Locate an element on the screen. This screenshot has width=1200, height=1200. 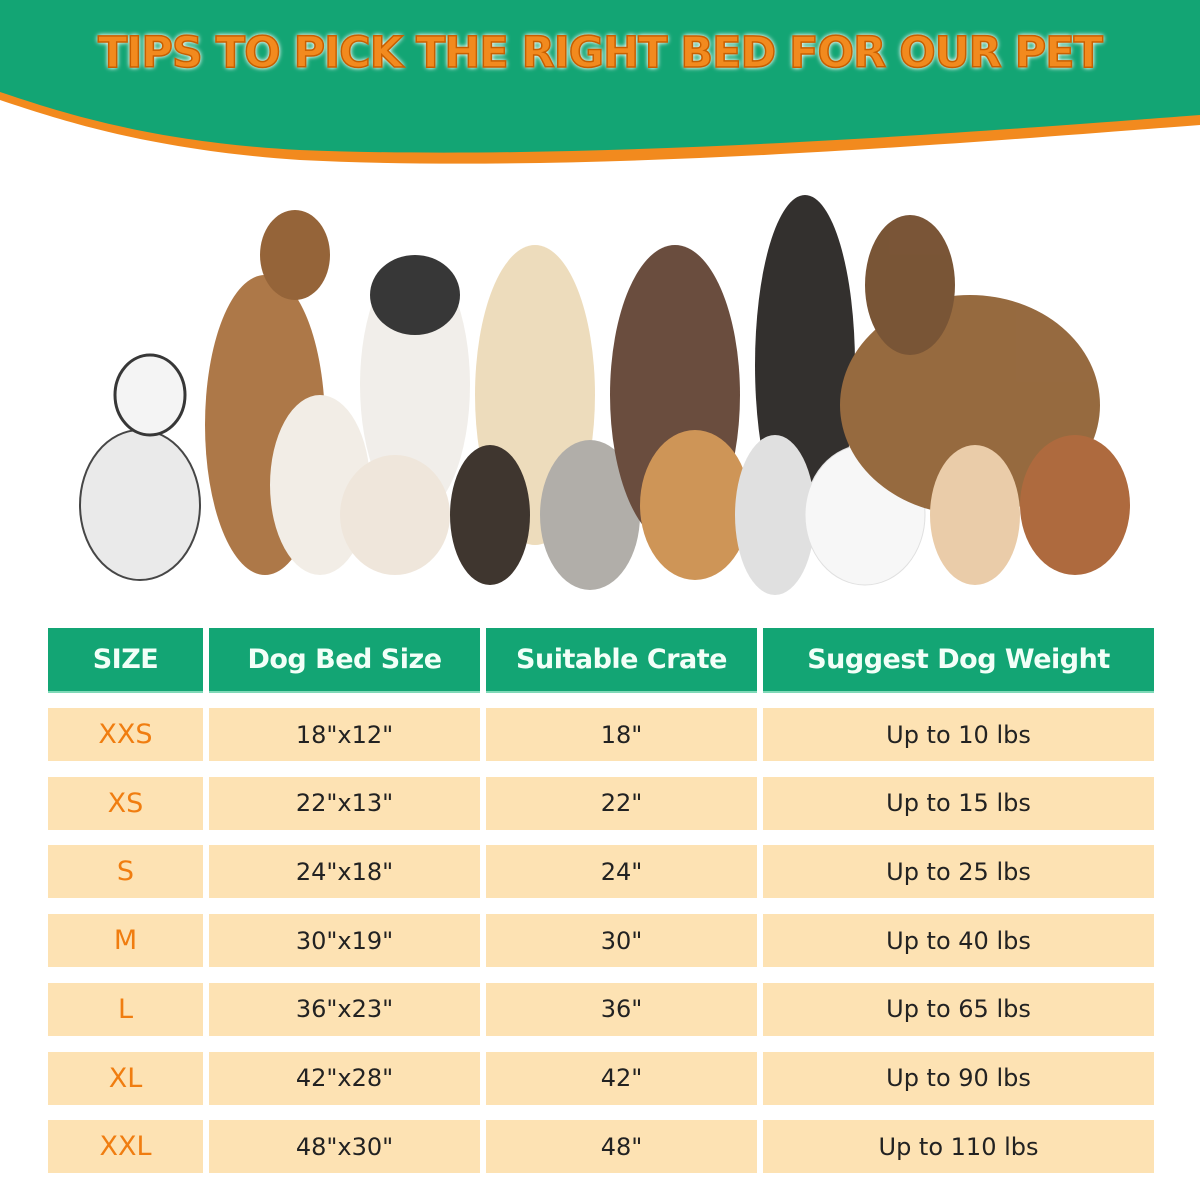
cell-dog-bed-size: 36"x23" is located at coordinates (344, 1009).